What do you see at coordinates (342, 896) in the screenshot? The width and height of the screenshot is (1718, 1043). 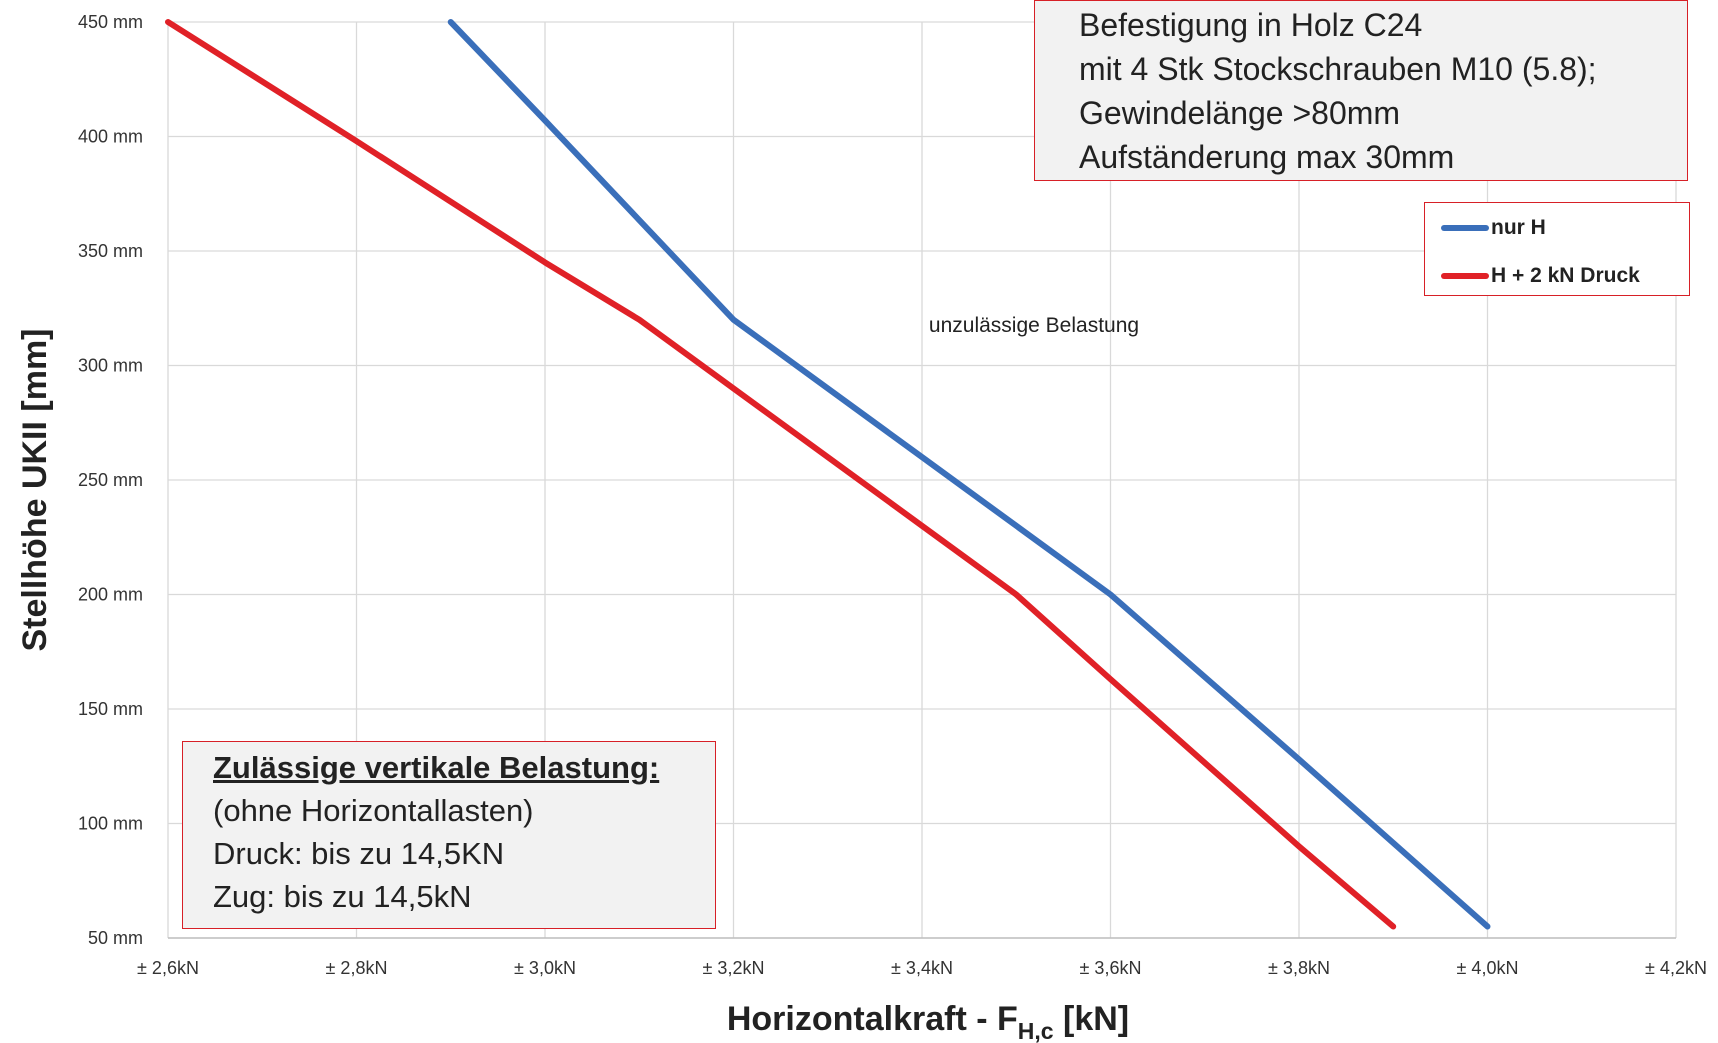 I see `vertical-load-line-3: Zug: bis zu 14,5kN` at bounding box center [342, 896].